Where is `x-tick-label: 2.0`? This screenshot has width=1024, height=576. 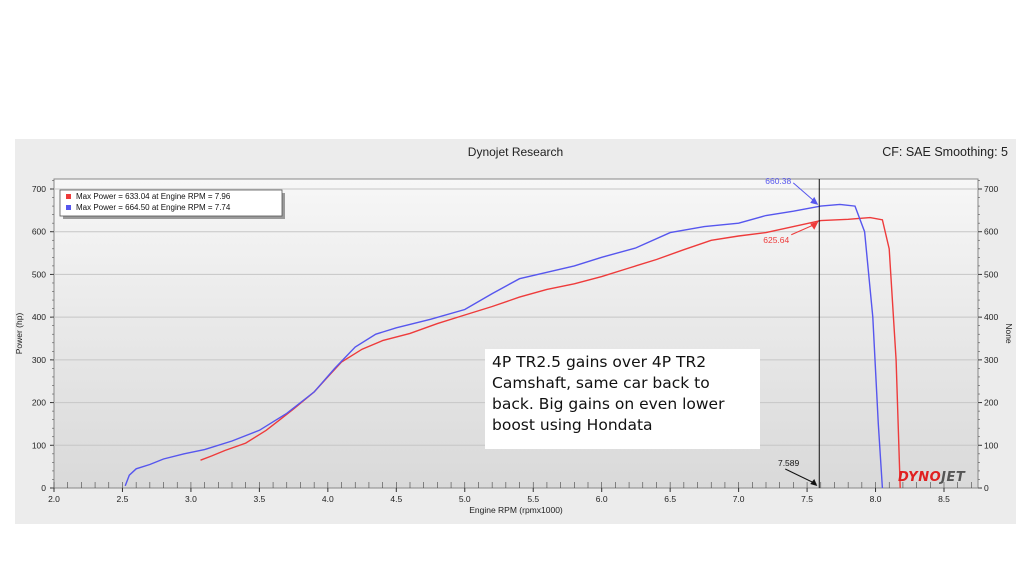 x-tick-label: 2.0 is located at coordinates (54, 499).